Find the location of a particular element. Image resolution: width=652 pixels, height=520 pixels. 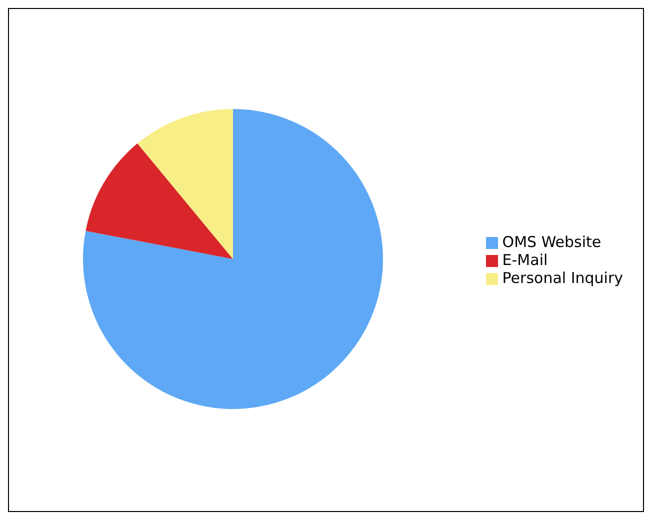

legend-label: OMS Website is located at coordinates (552, 242).